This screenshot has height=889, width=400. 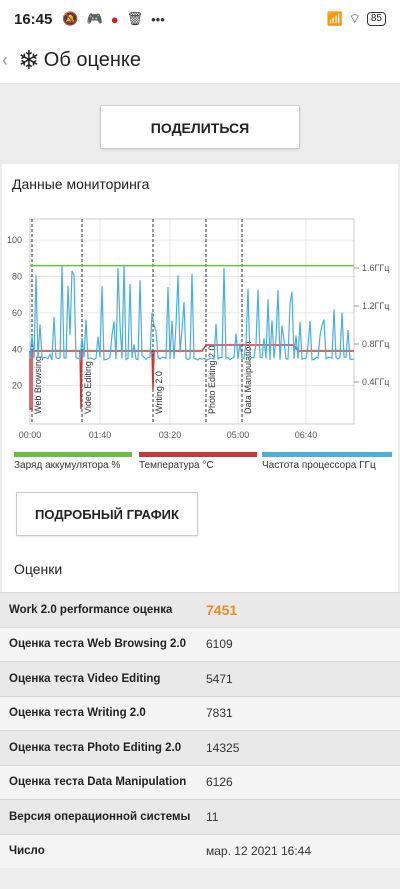 What do you see at coordinates (200, 643) in the screenshot?
I see `score-row: Оценка теста Web Browsing 2.0 6109` at bounding box center [200, 643].